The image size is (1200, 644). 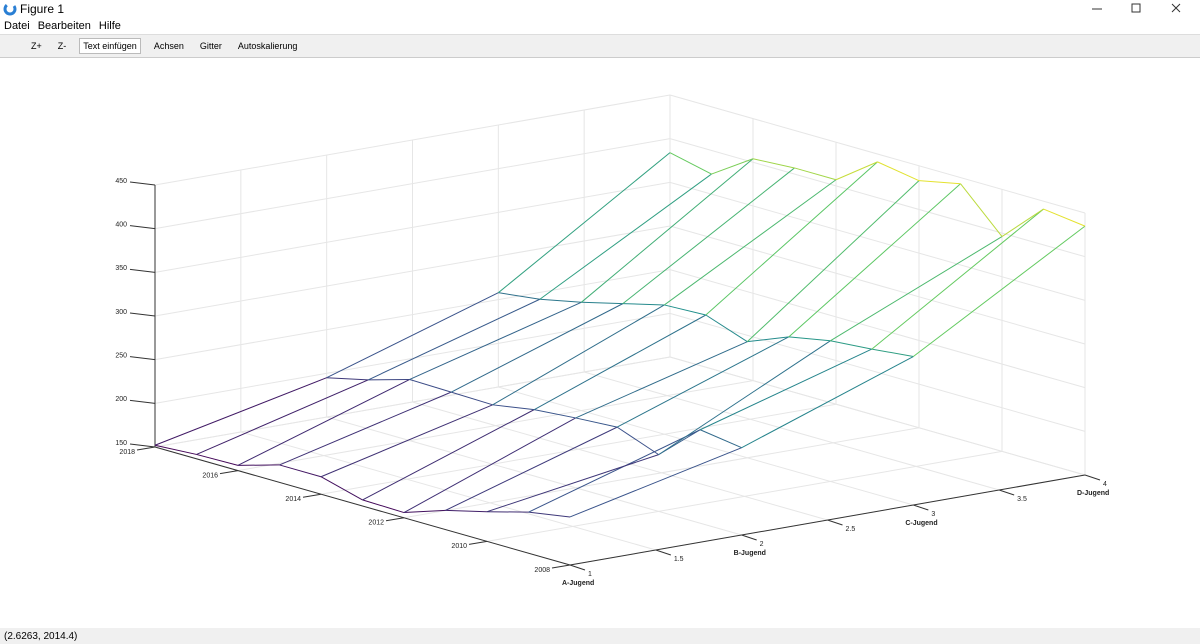 What do you see at coordinates (17, 25) in the screenshot?
I see `menu-item: Datei` at bounding box center [17, 25].